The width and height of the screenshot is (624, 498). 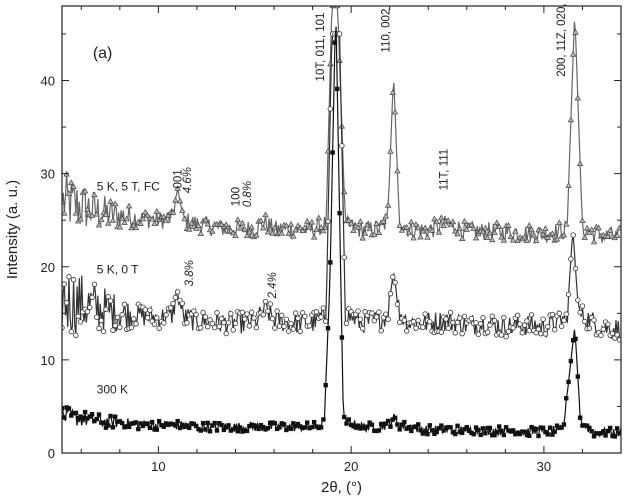 What do you see at coordinates (48, 360) in the screenshot?
I see `y-tick-label: 10` at bounding box center [48, 360].